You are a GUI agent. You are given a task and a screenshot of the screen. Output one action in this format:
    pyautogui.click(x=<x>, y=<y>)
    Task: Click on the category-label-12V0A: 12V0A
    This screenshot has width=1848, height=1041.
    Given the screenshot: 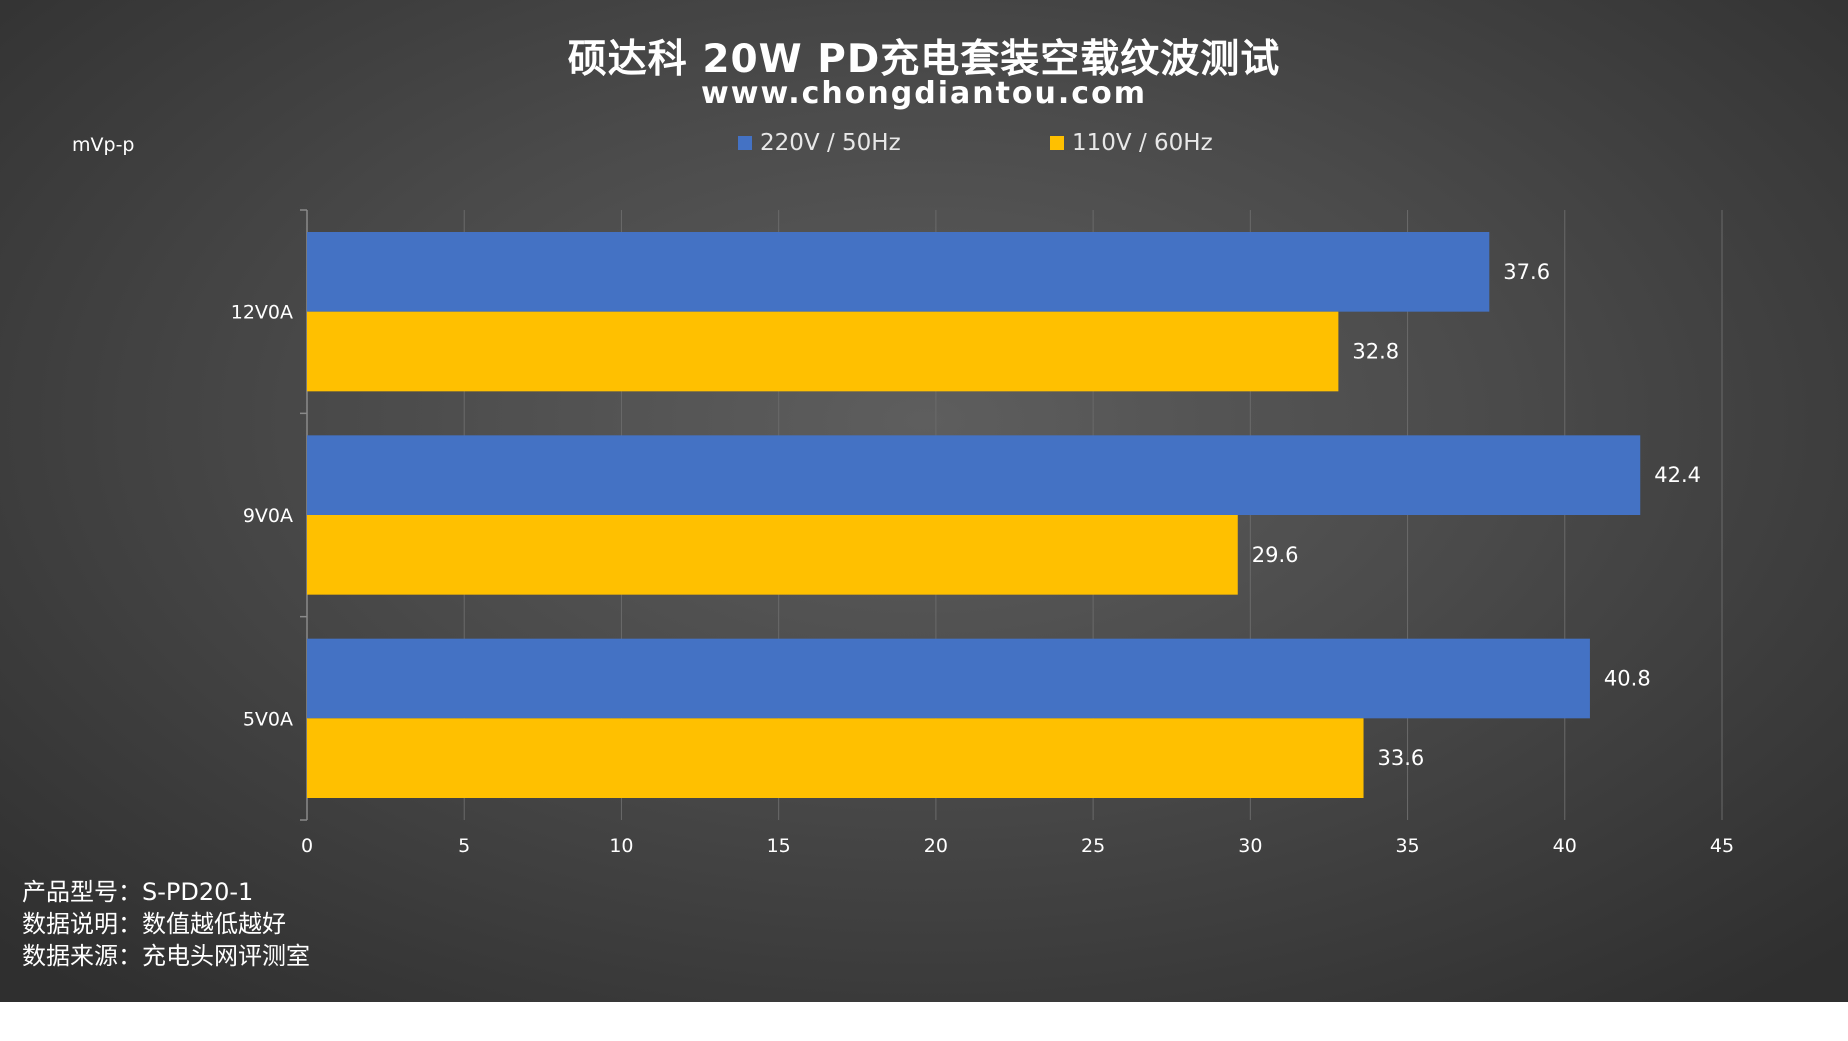 What is the action you would take?
    pyautogui.click(x=262, y=313)
    